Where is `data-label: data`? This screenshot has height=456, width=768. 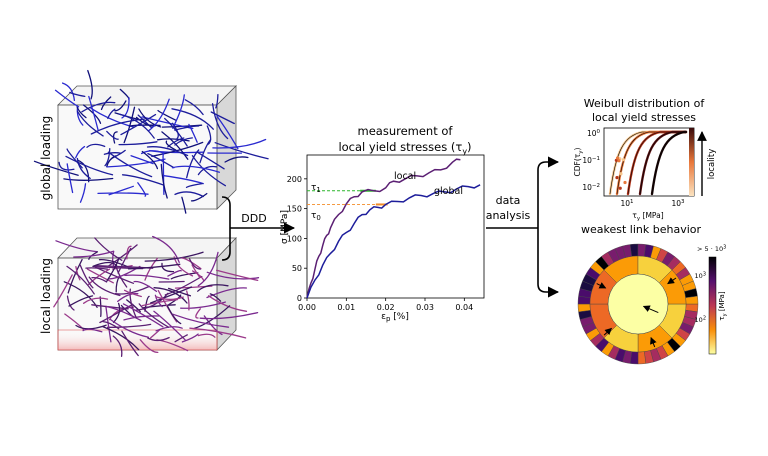 data-label: data is located at coordinates (508, 200).